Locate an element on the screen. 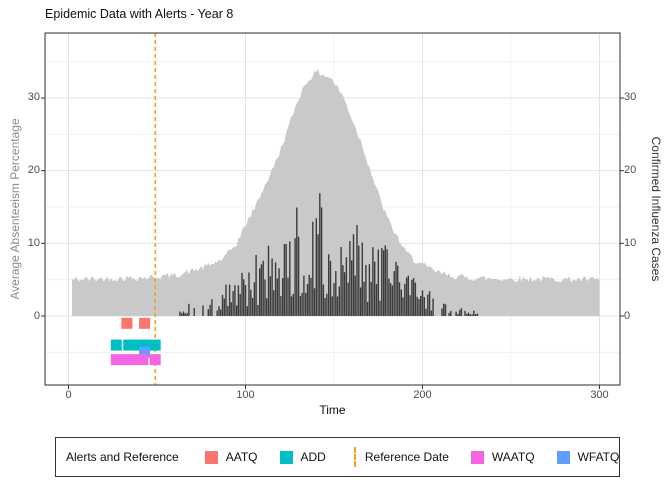  alert-marker-aatq is located at coordinates (145, 323).